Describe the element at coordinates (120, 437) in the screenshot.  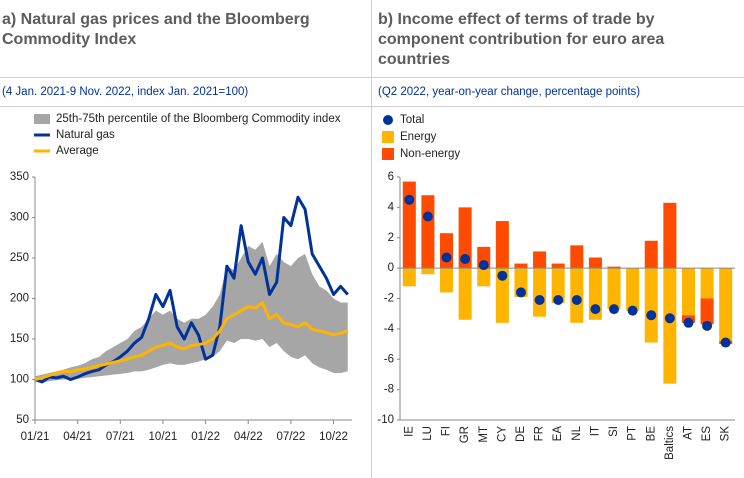
I see `x-tick-label: 07/21` at that location.